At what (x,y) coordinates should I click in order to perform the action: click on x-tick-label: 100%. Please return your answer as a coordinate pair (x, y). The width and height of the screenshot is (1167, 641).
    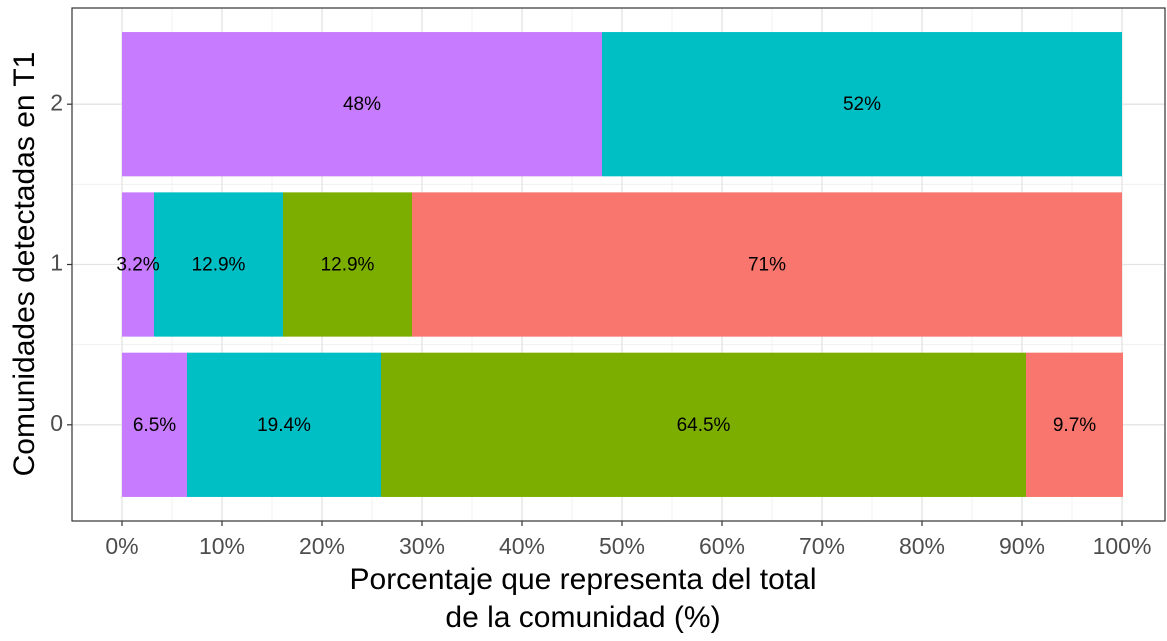
    Looking at the image, I should click on (1122, 546).